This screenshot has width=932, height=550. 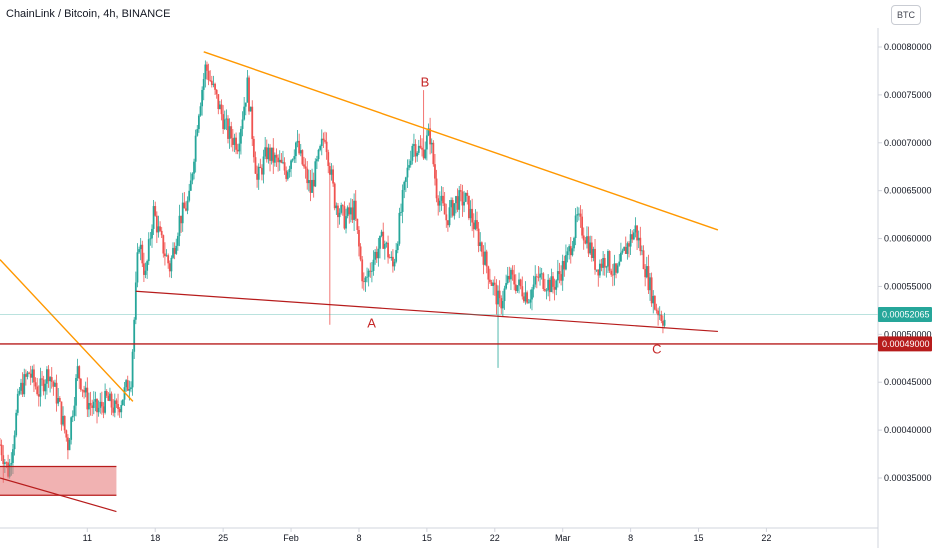 I want to click on time-axis: 11 18 25 Feb 8 15 22 Mar 8 15 22, so click(x=439, y=535).